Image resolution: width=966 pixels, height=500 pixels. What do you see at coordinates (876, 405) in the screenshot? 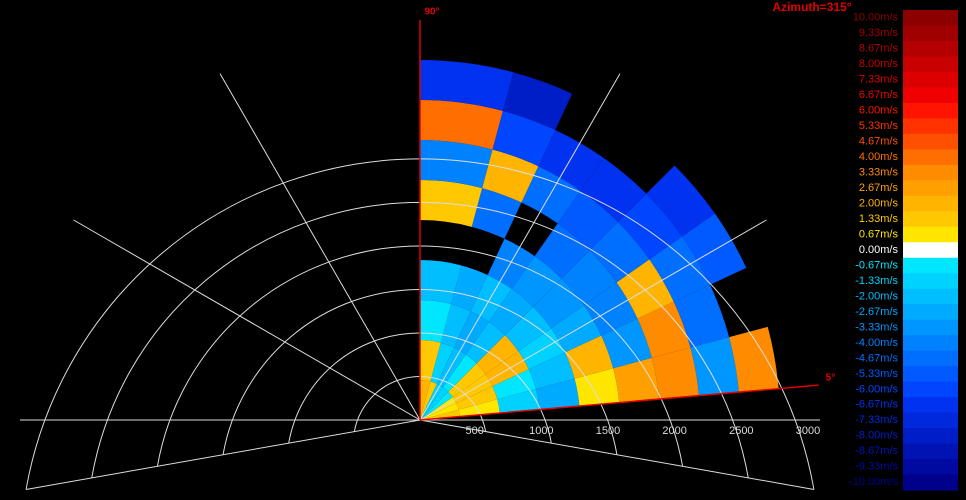
I see `colorbar-tick-label: -6.67m/s` at bounding box center [876, 405].